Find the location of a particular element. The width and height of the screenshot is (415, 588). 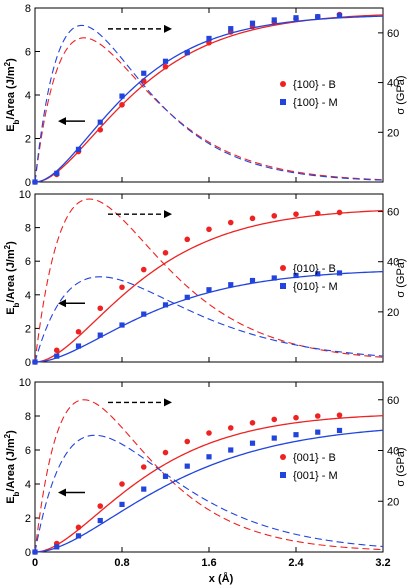

legend-label: {010} - B is located at coordinates (314, 269).